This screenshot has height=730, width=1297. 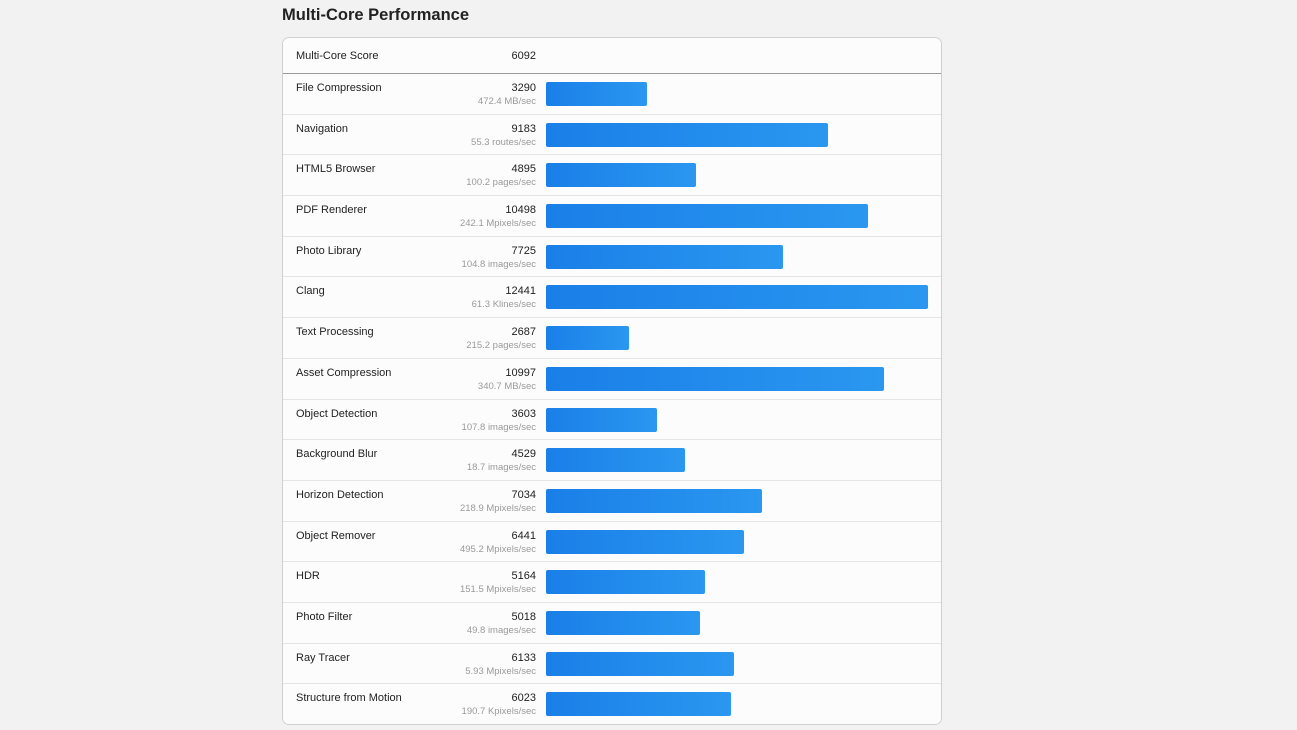 What do you see at coordinates (344, 372) in the screenshot?
I see `workload-name: Asset Compression` at bounding box center [344, 372].